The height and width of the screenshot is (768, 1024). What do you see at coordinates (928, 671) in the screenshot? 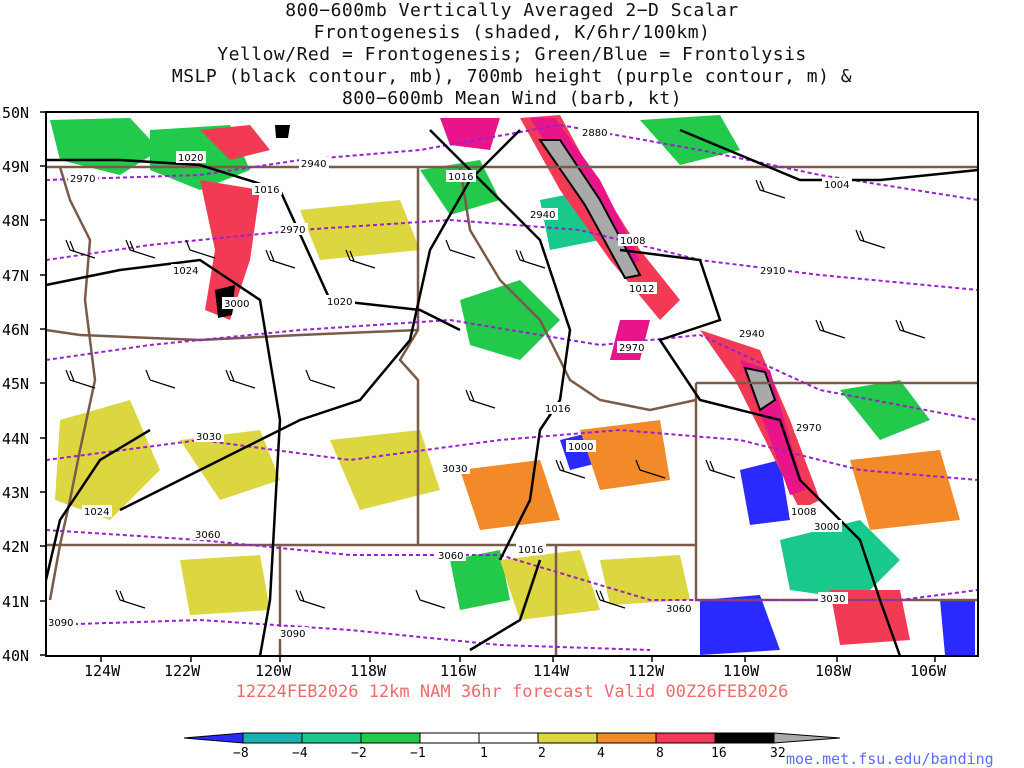
I see `lon-label: 106W` at bounding box center [928, 671].